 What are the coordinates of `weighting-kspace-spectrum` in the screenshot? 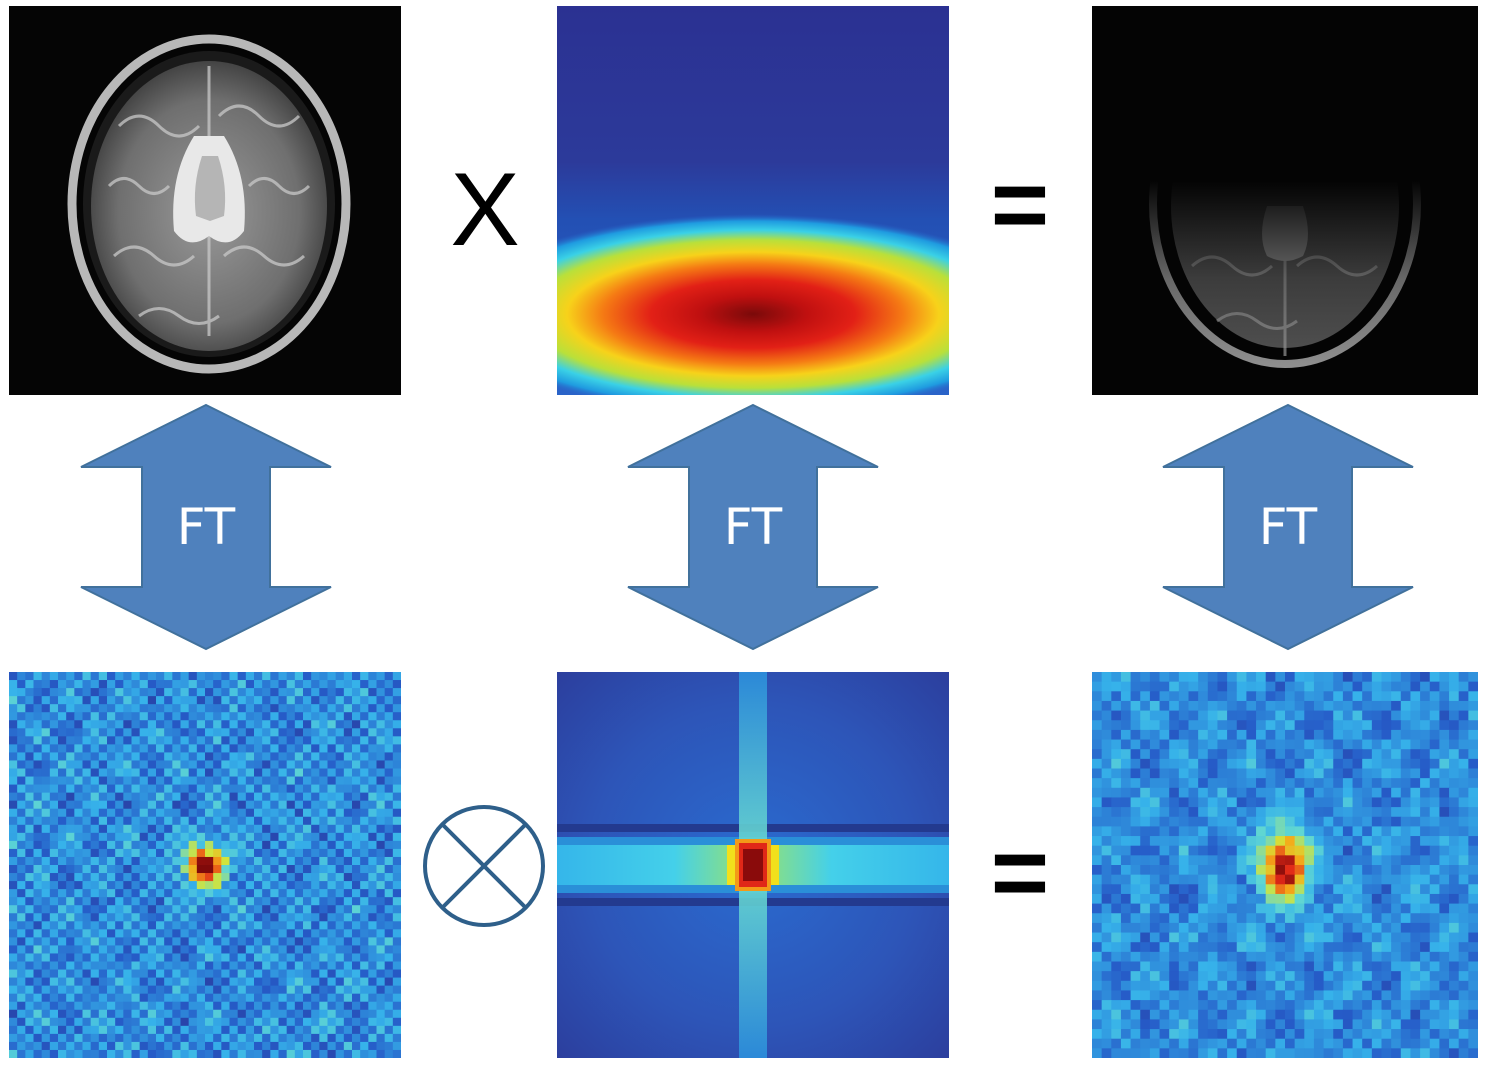 It's located at (753, 865).